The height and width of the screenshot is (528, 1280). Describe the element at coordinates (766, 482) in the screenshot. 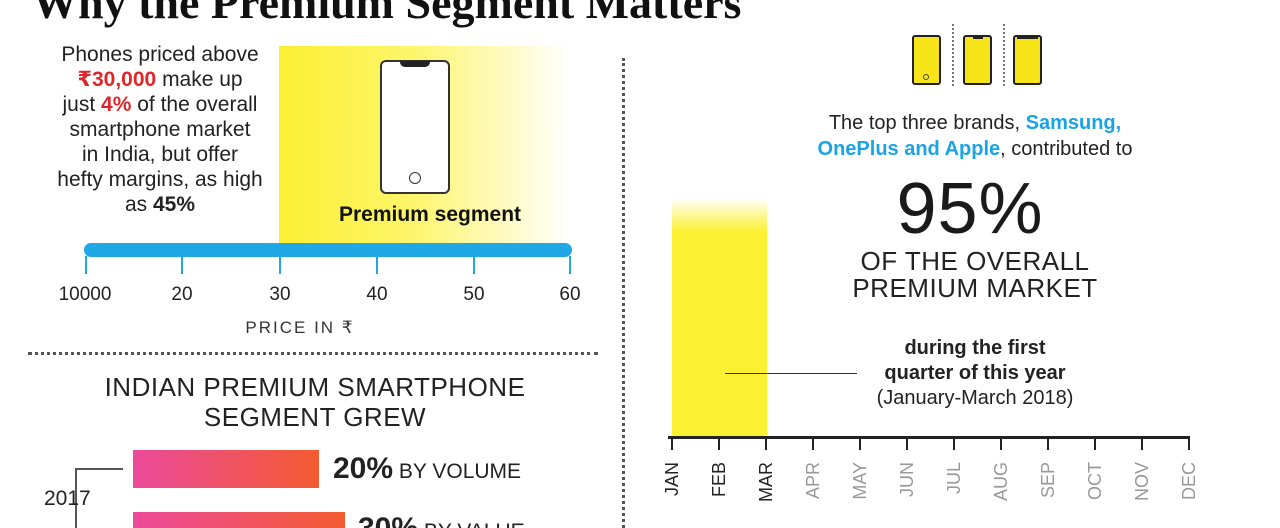

I see `month-label: MAR` at that location.